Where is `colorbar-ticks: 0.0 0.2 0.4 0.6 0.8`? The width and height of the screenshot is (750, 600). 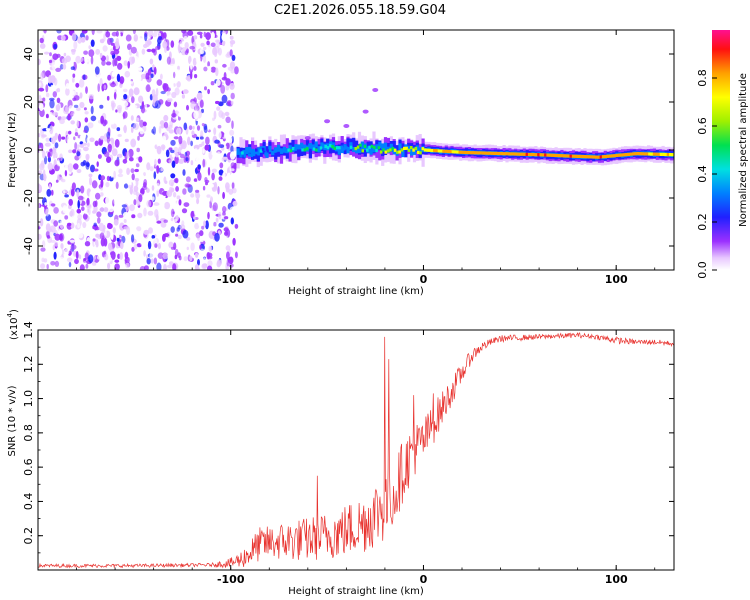
colorbar-ticks: 0.0 0.2 0.4 0.6 0.8 is located at coordinates (706, 174).